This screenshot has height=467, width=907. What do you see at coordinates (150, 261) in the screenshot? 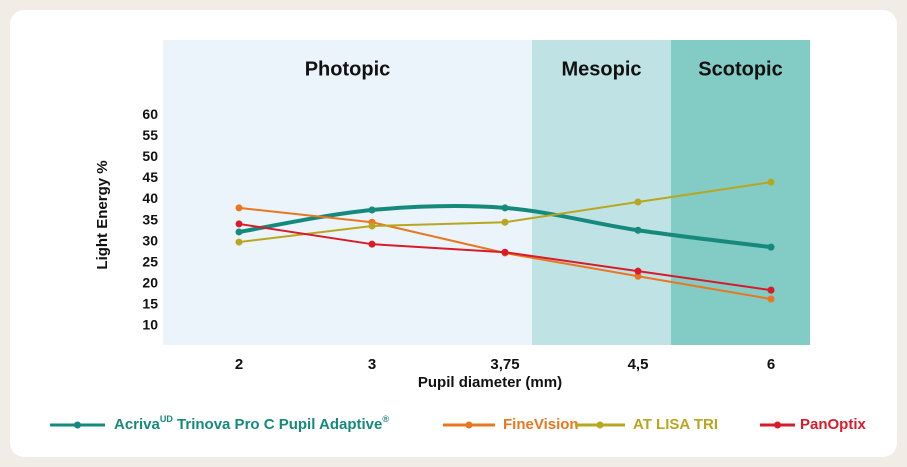
I see `y-tick-label: 25` at bounding box center [150, 261].